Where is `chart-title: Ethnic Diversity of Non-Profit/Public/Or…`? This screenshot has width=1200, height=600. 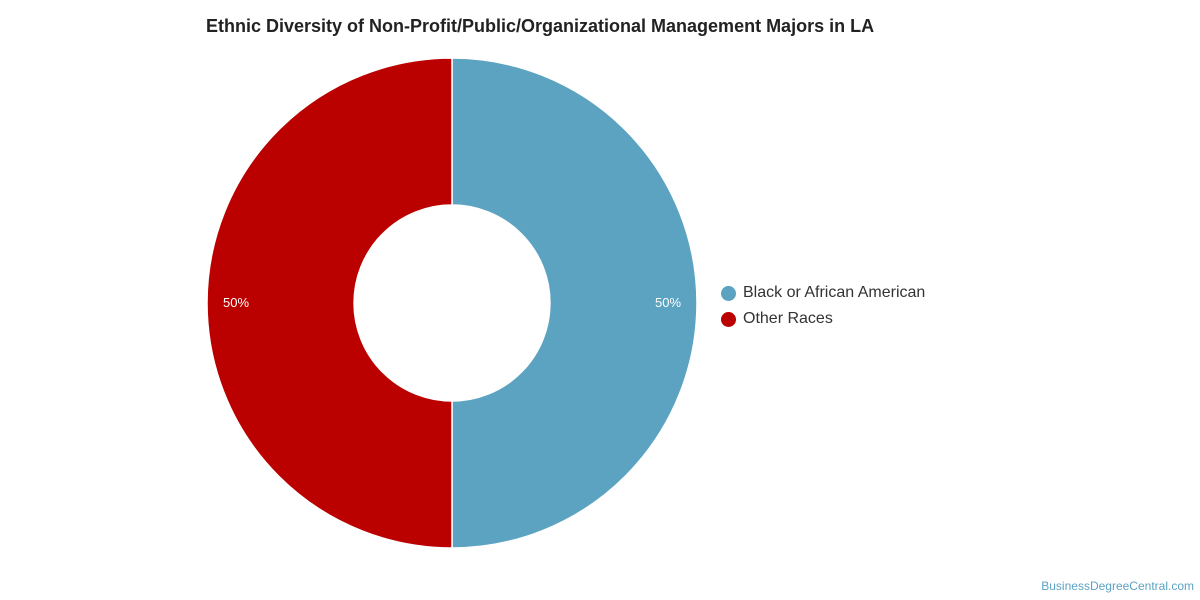
chart-title: Ethnic Diversity of Non-Profit/Public/Or… is located at coordinates (540, 26).